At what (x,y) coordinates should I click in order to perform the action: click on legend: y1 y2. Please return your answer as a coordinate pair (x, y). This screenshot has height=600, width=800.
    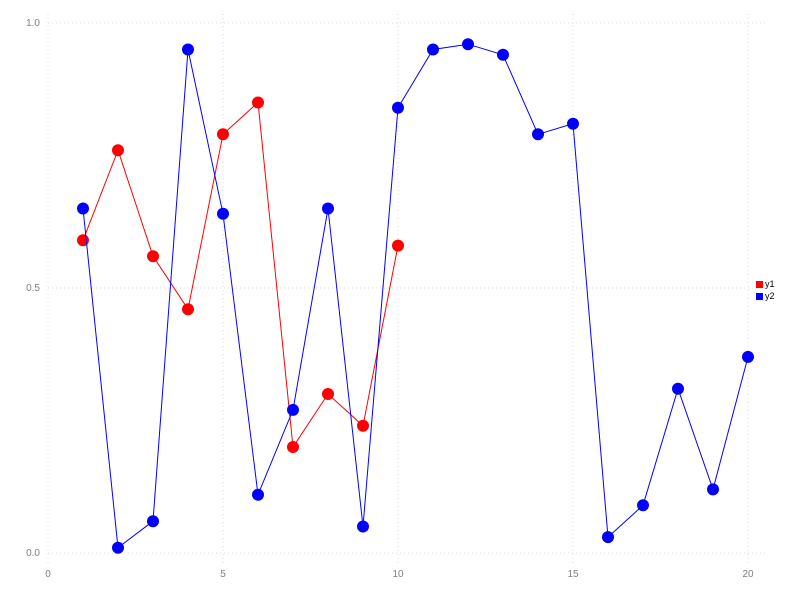
    Looking at the image, I should click on (765, 290).